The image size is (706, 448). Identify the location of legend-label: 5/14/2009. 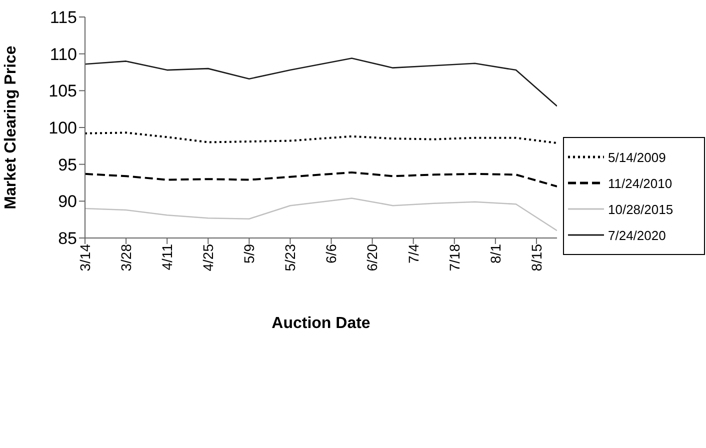
(637, 157).